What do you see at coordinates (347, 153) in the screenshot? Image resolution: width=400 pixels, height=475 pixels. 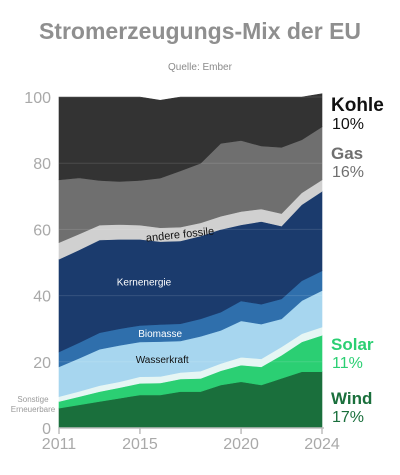 I see `legend-name-gas: Gas` at bounding box center [347, 153].